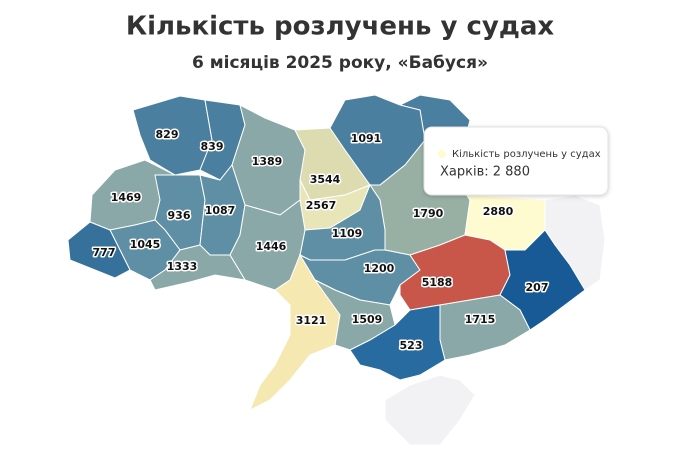 This screenshot has width=695, height=468. What do you see at coordinates (442, 154) in the screenshot?
I see `tooltip-marker` at bounding box center [442, 154].